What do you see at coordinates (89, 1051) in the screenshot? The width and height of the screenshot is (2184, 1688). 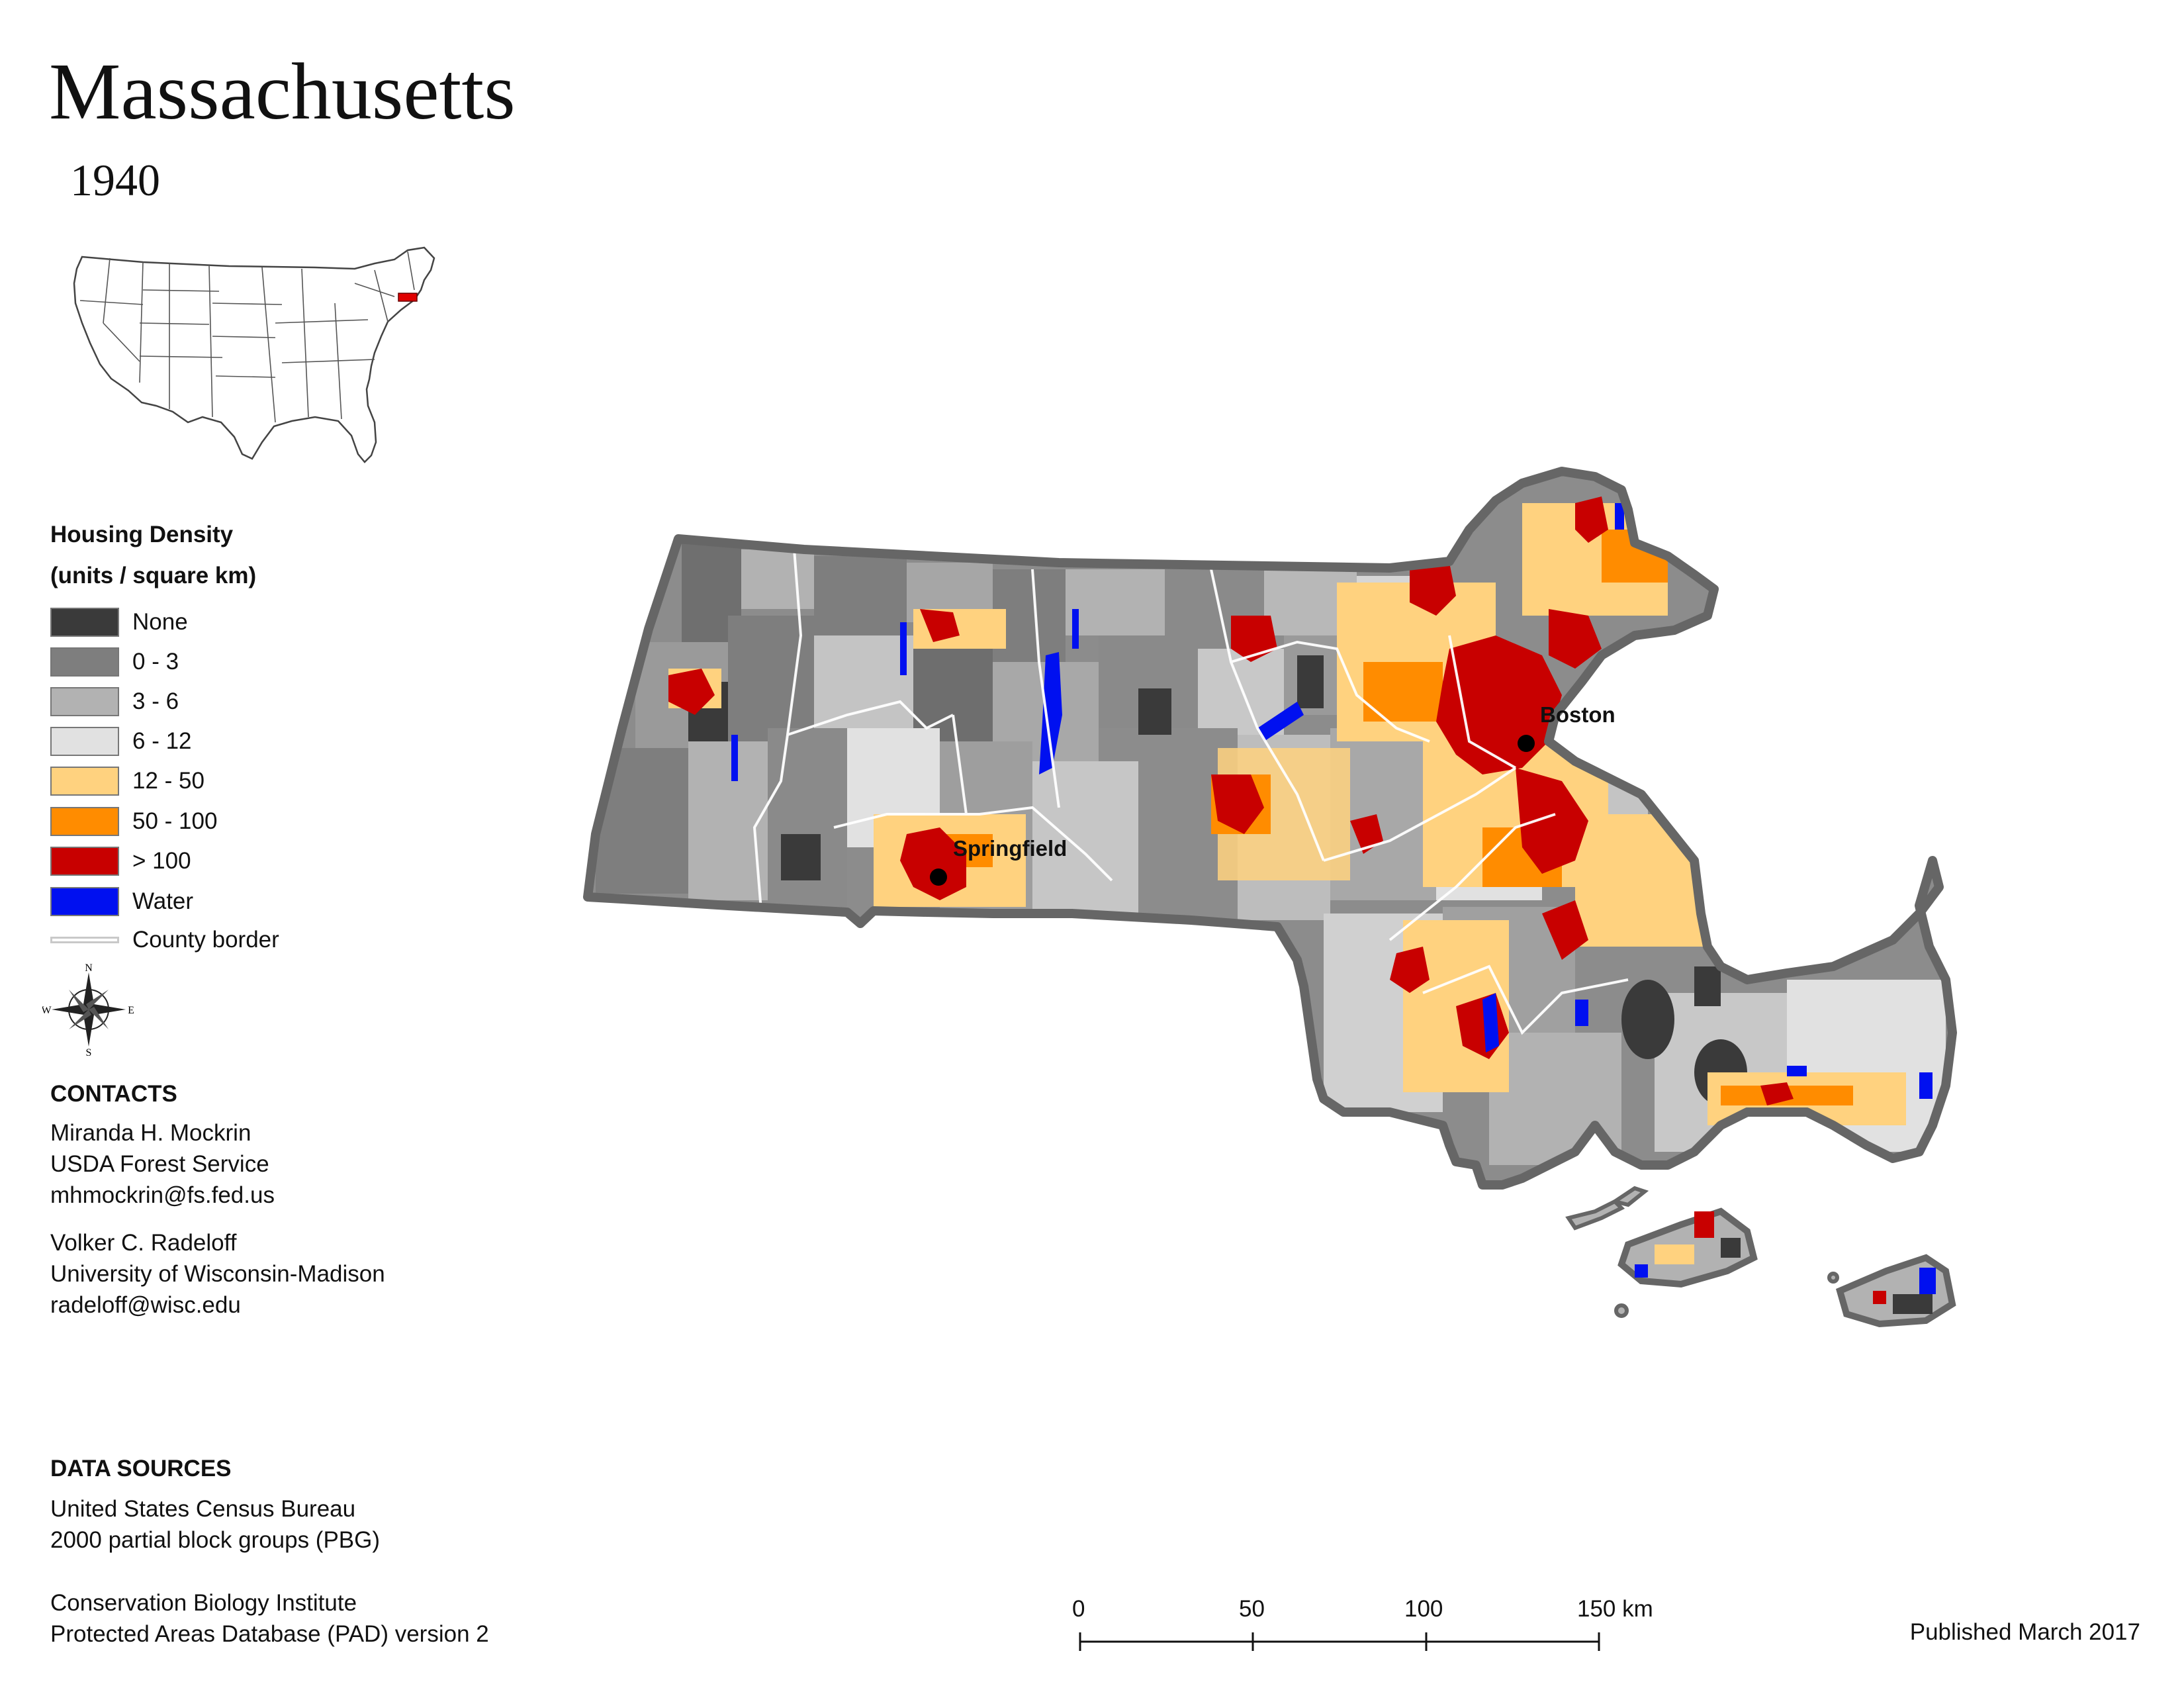 I see `compass-s: S` at bounding box center [89, 1051].